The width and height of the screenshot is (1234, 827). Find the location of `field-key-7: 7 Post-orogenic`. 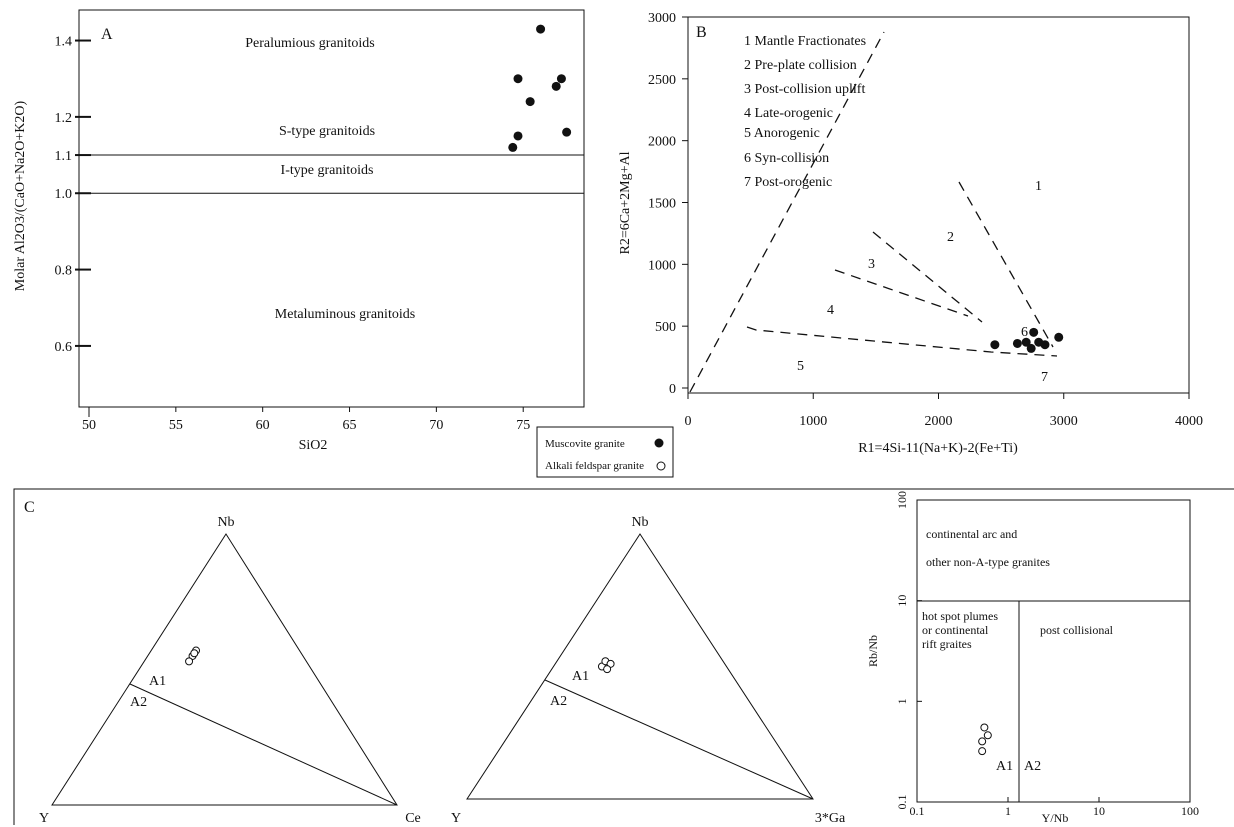

field-key-7: 7 Post-orogenic is located at coordinates (788, 182).